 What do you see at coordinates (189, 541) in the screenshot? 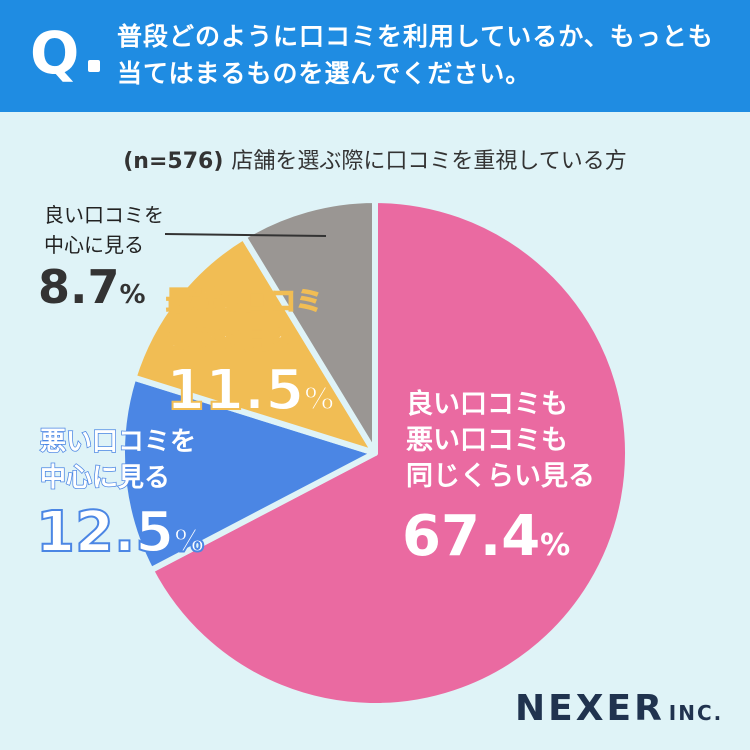
I see `slice-1-unit: %` at bounding box center [189, 541].